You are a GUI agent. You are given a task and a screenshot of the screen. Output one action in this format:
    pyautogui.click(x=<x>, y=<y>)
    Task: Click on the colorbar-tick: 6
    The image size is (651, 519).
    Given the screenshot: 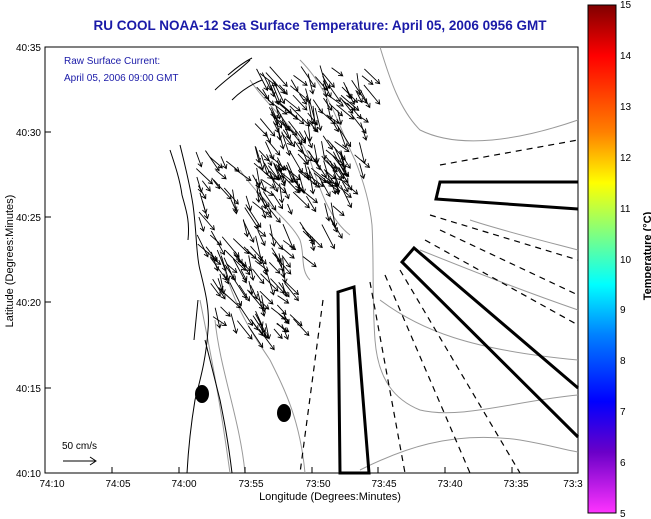 What is the action you would take?
    pyautogui.click(x=623, y=463)
    